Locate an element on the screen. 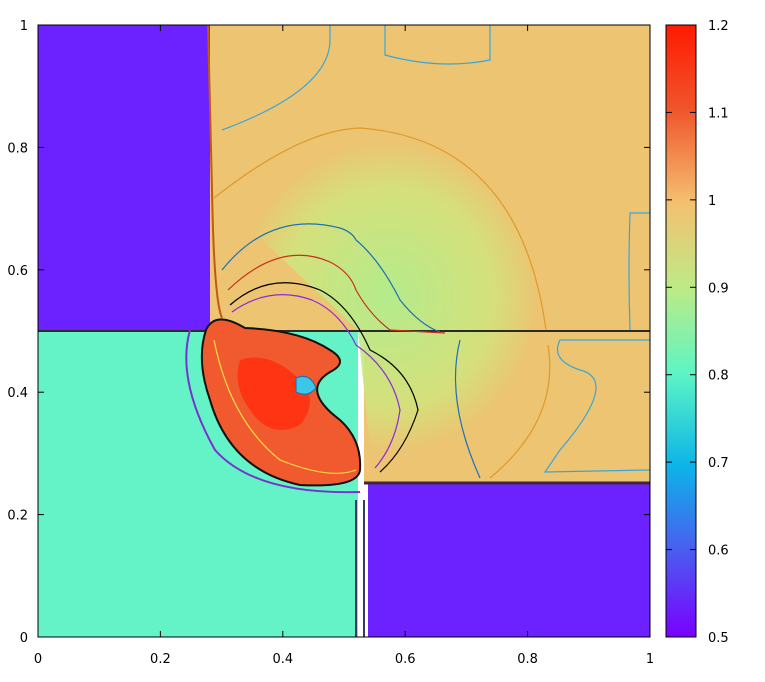  upper-left-region is located at coordinates (124, 178).